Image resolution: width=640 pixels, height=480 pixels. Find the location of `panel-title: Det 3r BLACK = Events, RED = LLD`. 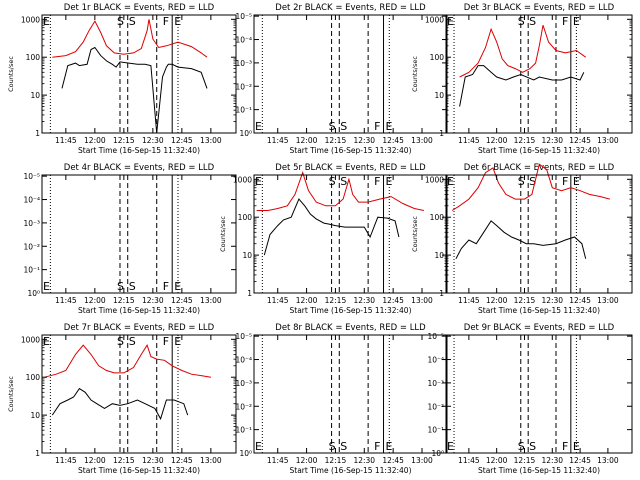

panel-title: Det 3r BLACK = Events, RED = LLD is located at coordinates (539, 8).